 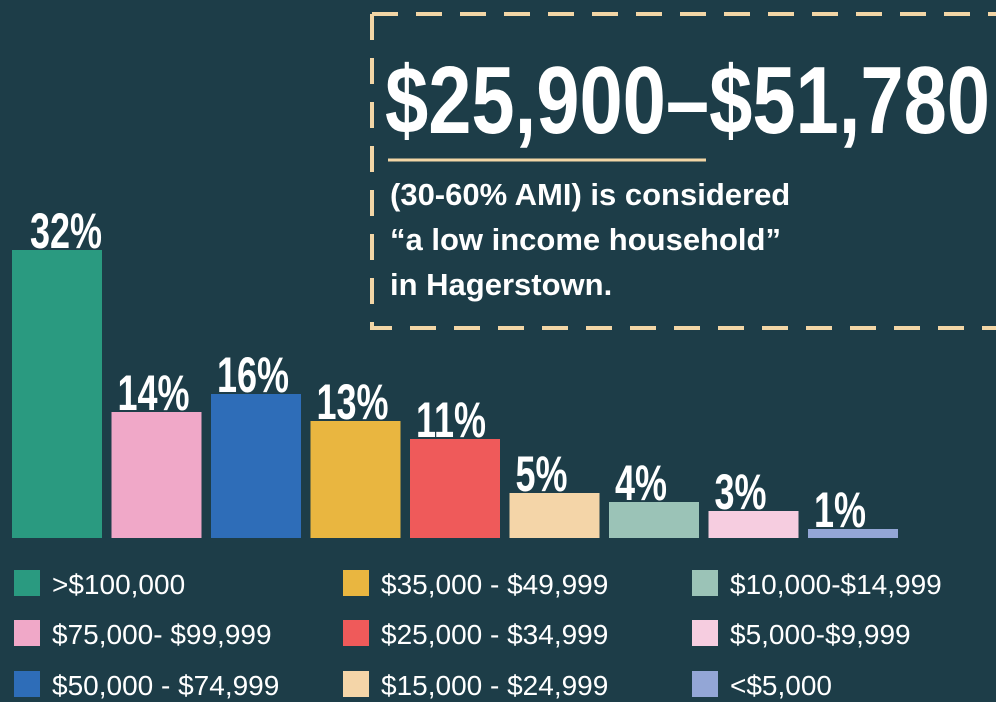 I want to click on legend-label: $25,000 - $34,999, so click(x=494, y=634).